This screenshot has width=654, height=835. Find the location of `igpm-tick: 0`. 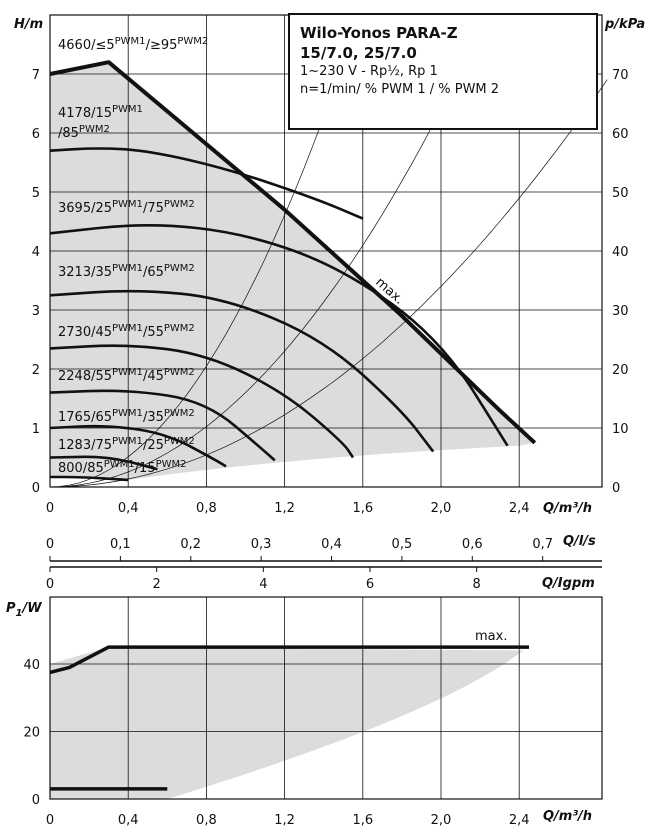

igpm-tick: 0 is located at coordinates (50, 584).